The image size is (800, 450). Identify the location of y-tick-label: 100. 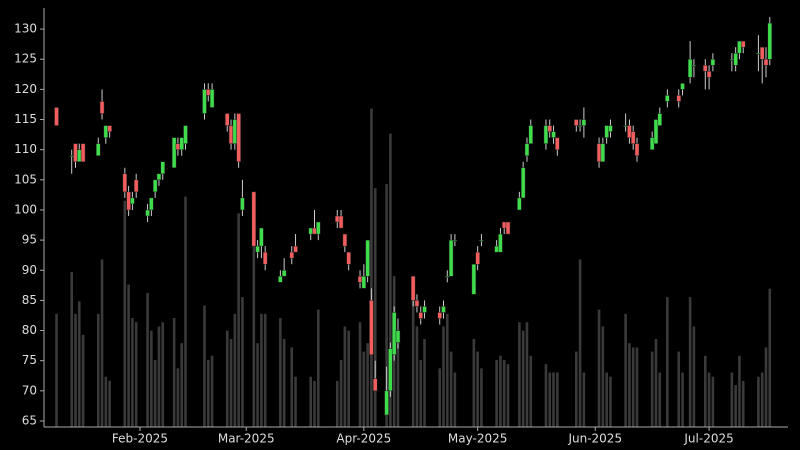
(25, 209).